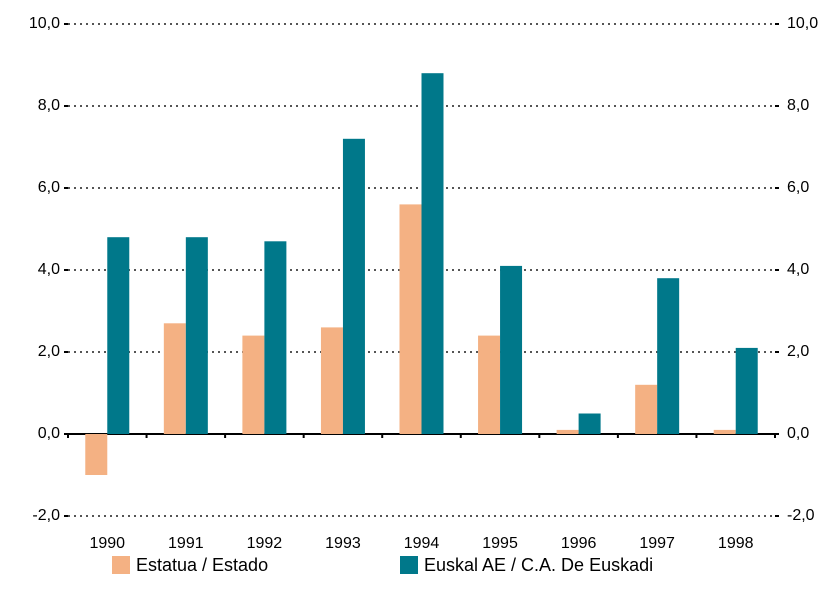 The width and height of the screenshot is (830, 602). Describe the element at coordinates (49, 433) in the screenshot. I see `y-tick-label: 0,0` at that location.